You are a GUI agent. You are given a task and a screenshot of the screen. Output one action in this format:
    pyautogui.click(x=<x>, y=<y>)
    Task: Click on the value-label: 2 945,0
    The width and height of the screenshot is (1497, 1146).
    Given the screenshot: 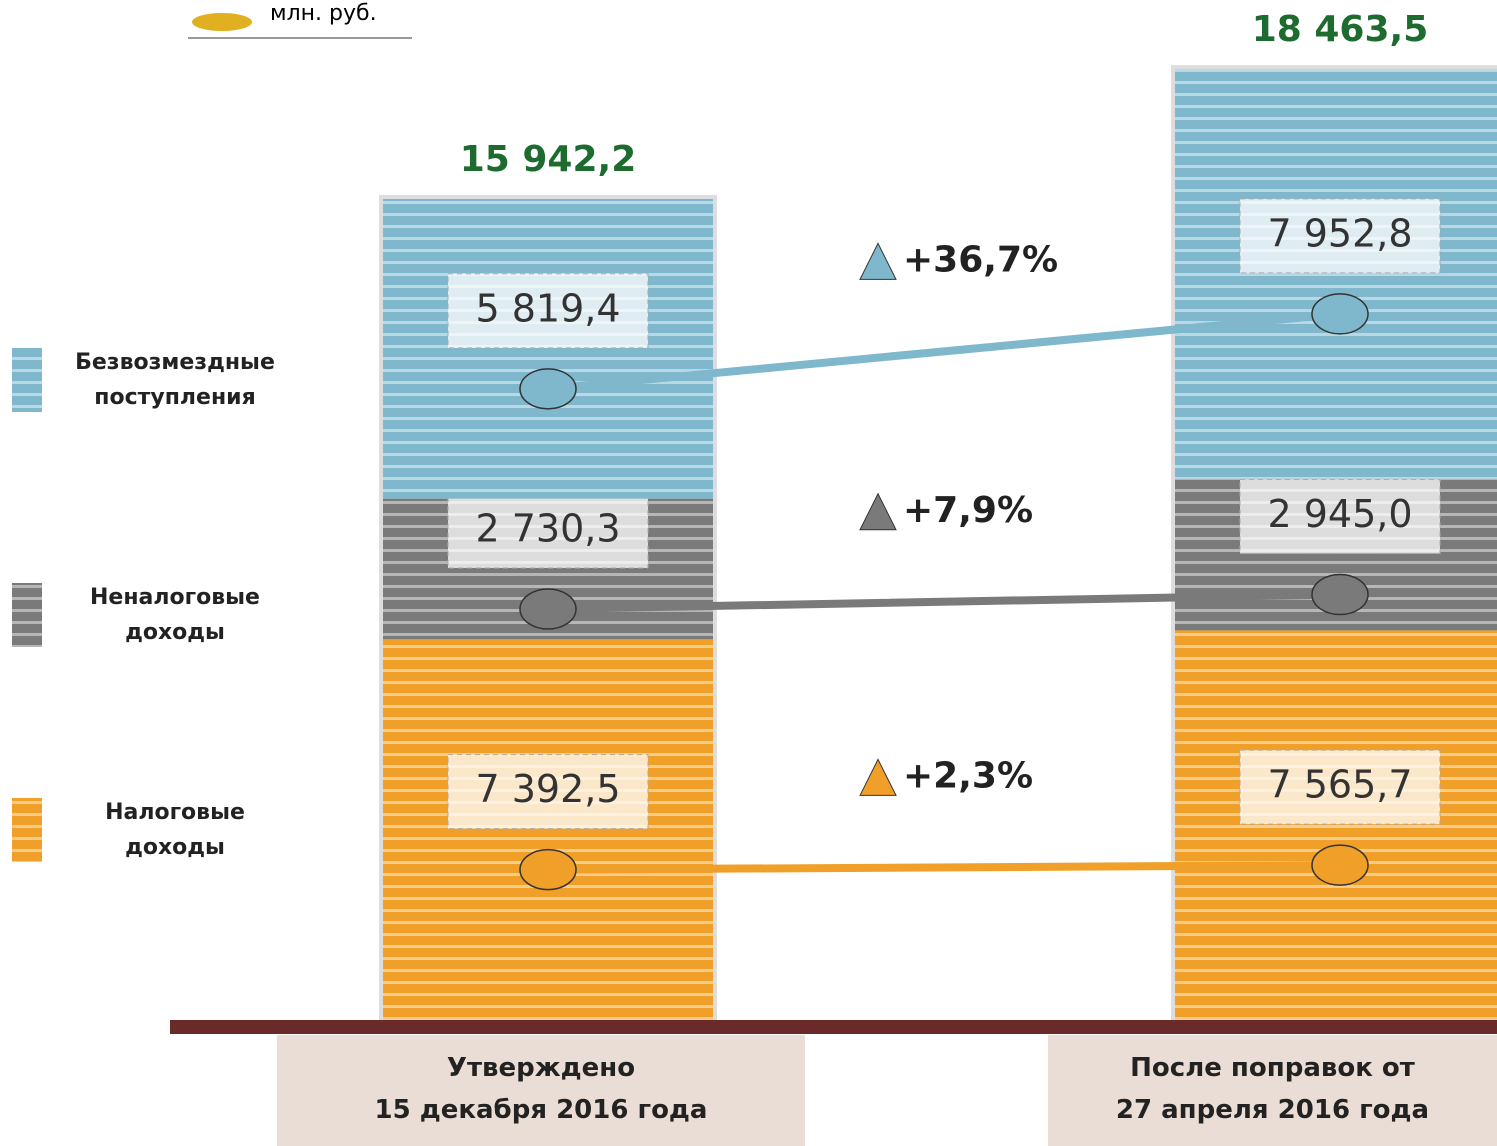 What is the action you would take?
    pyautogui.click(x=1339, y=514)
    